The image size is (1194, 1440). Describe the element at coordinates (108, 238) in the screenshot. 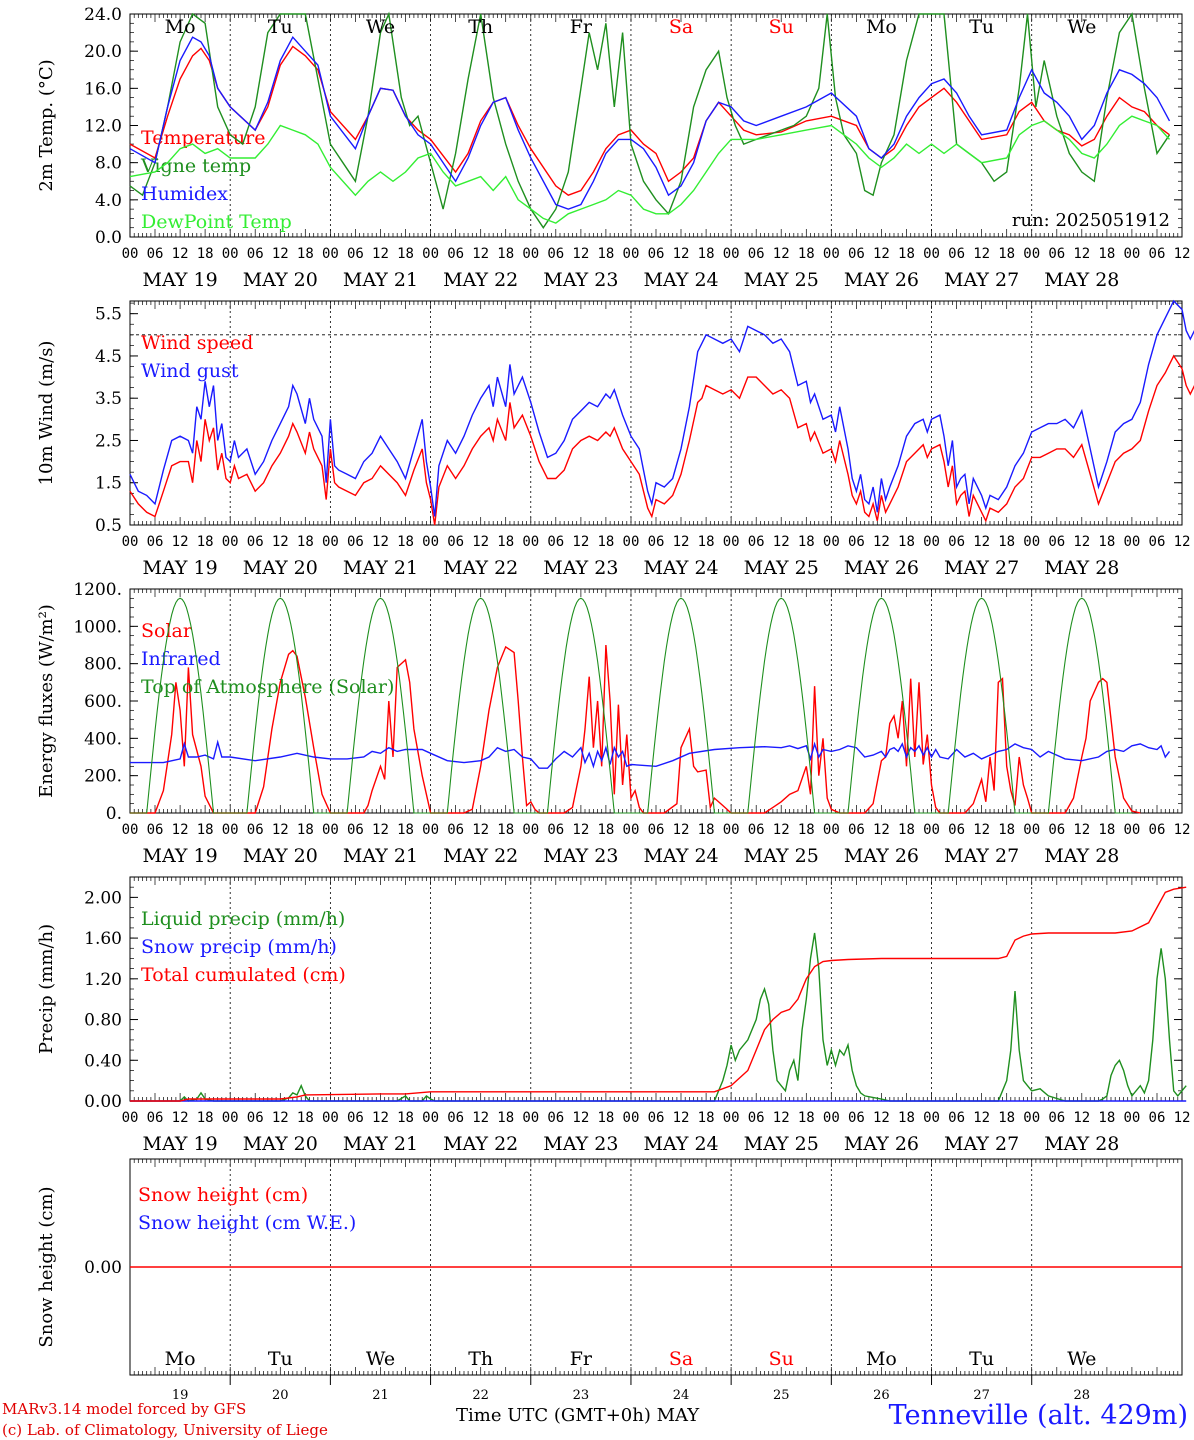

I see `y-tick-label: 0.0` at that location.